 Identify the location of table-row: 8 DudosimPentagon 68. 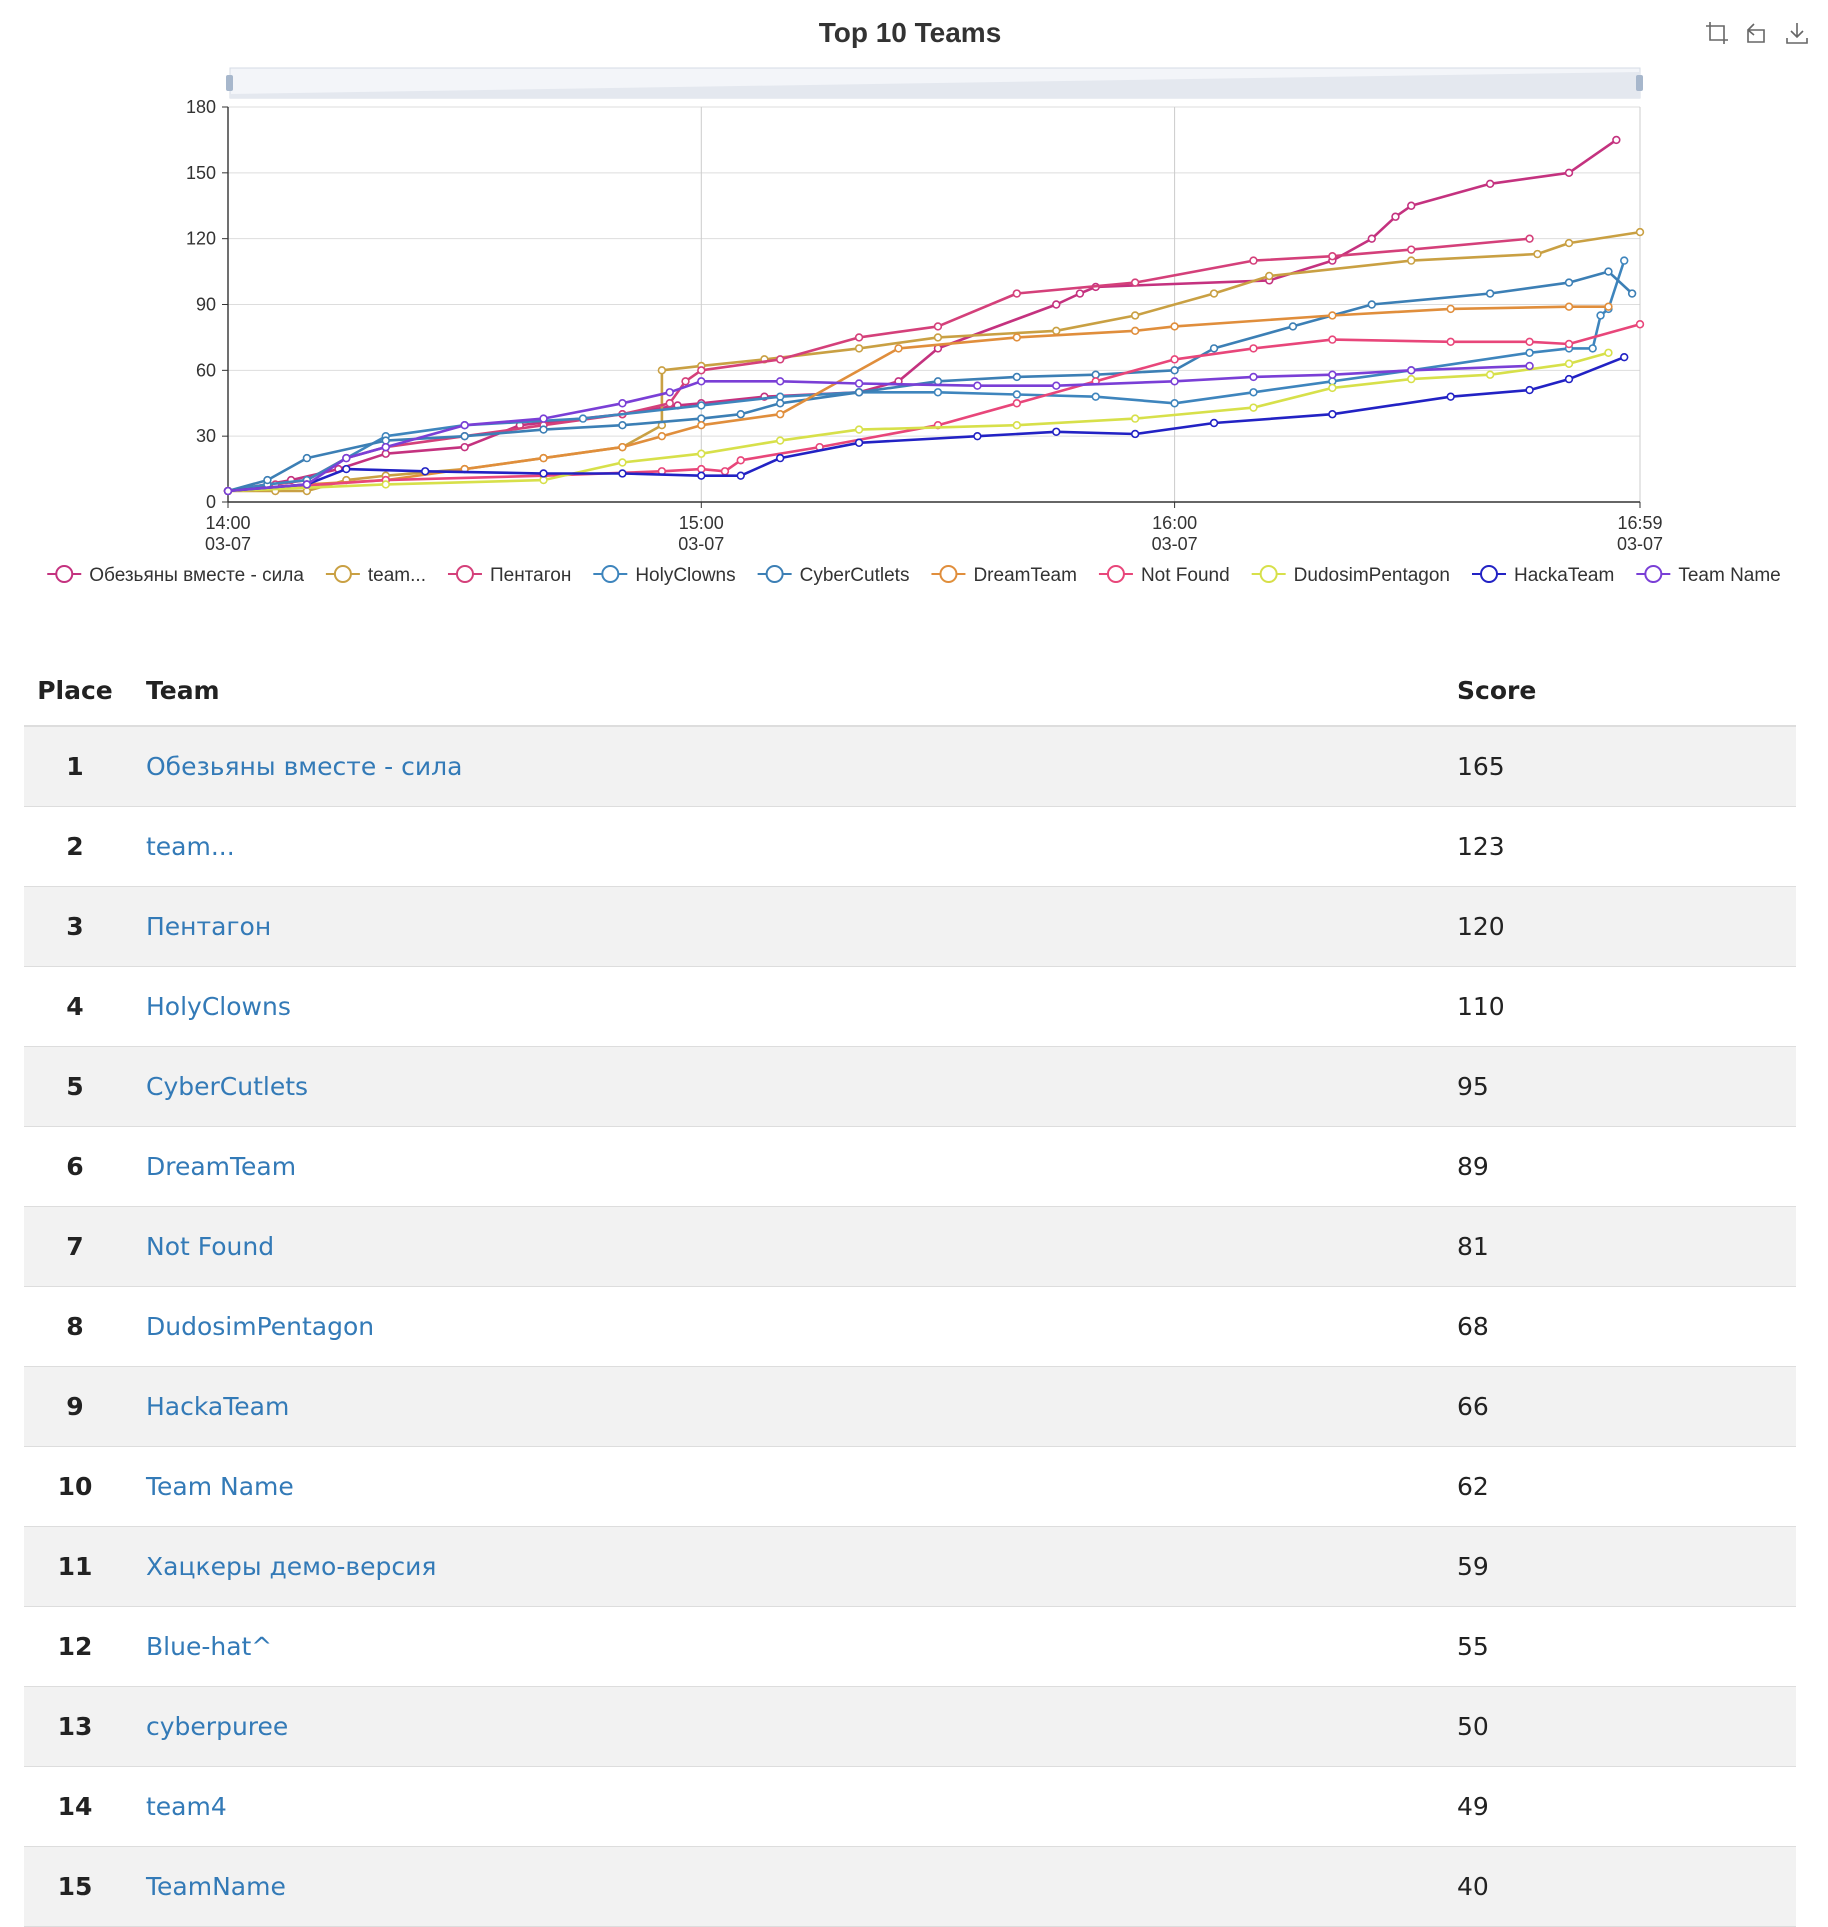
(910, 1326).